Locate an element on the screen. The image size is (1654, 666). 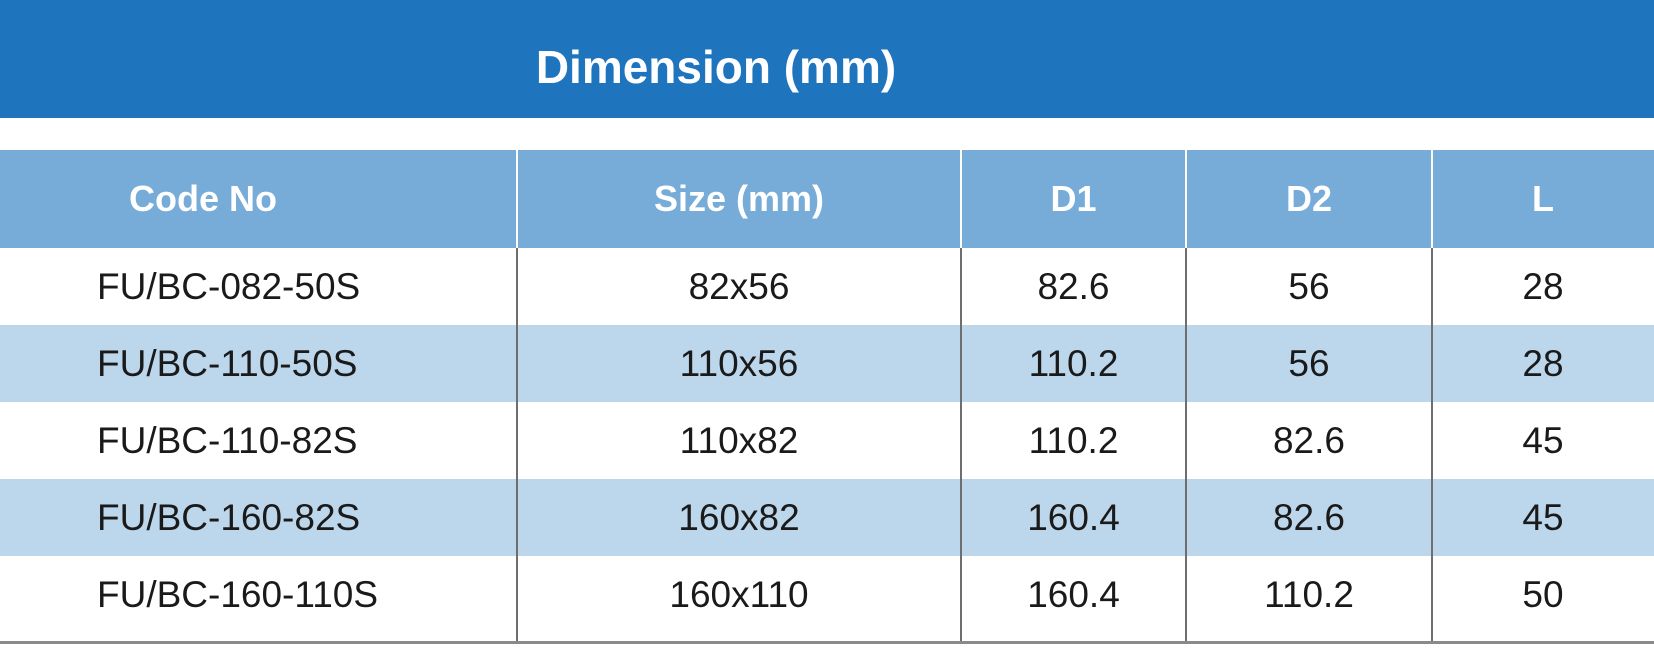
table-row: FU/BC-110-50S 110x56 110.2 56 28 is located at coordinates (827, 363).